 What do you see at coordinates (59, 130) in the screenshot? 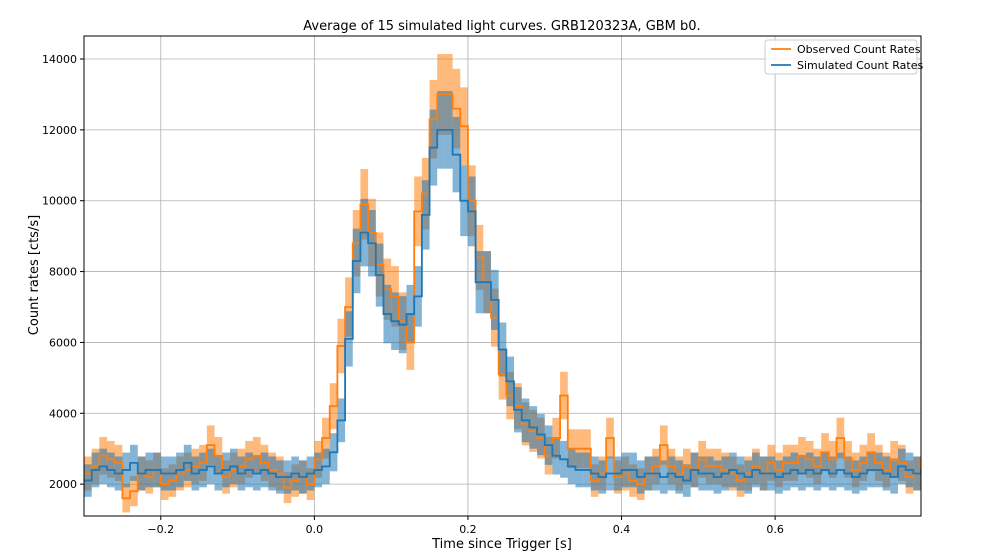
I see `y-tick-label: 12000` at bounding box center [59, 130].